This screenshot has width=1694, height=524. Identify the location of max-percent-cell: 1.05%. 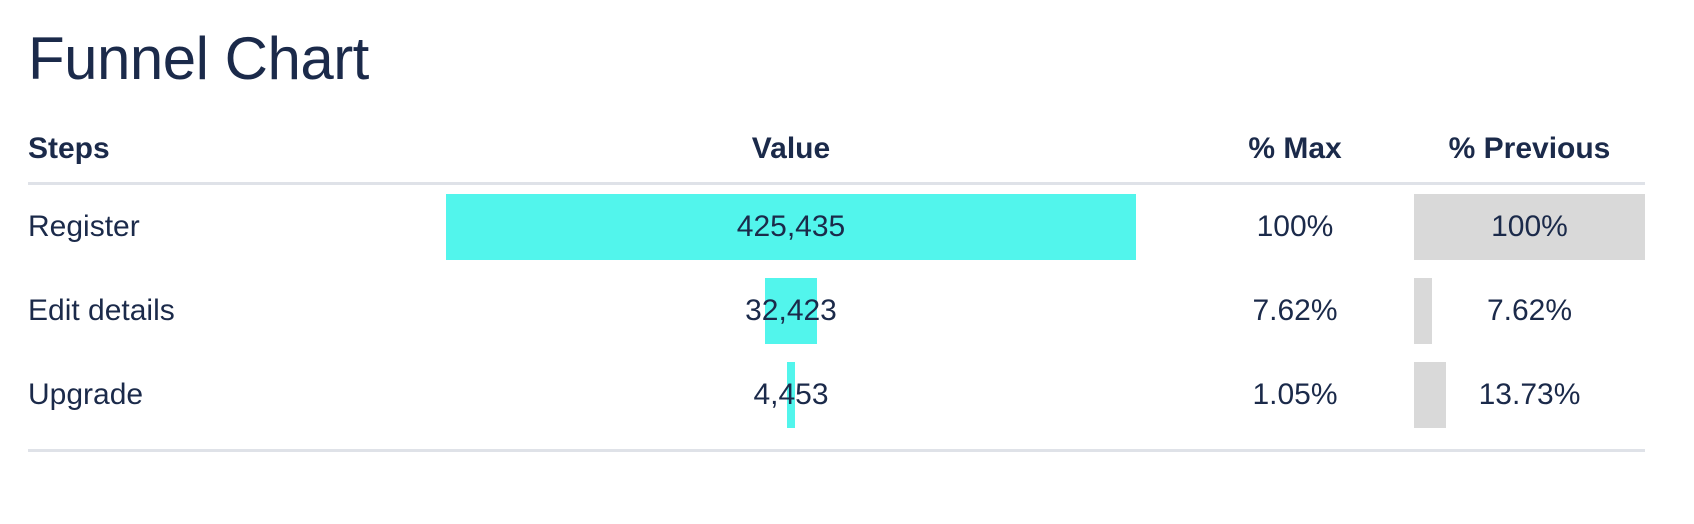
(1295, 395).